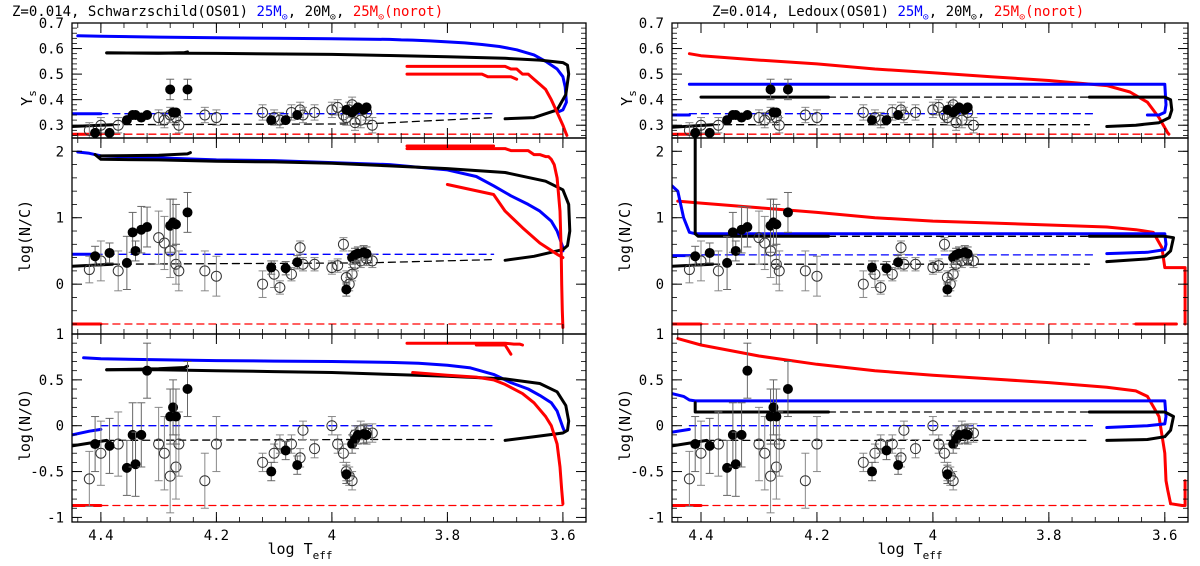 This screenshot has width=1200, height=566. Describe the element at coordinates (625, 236) in the screenshot. I see `right-ylabel-nc: log(N/C)` at that location.